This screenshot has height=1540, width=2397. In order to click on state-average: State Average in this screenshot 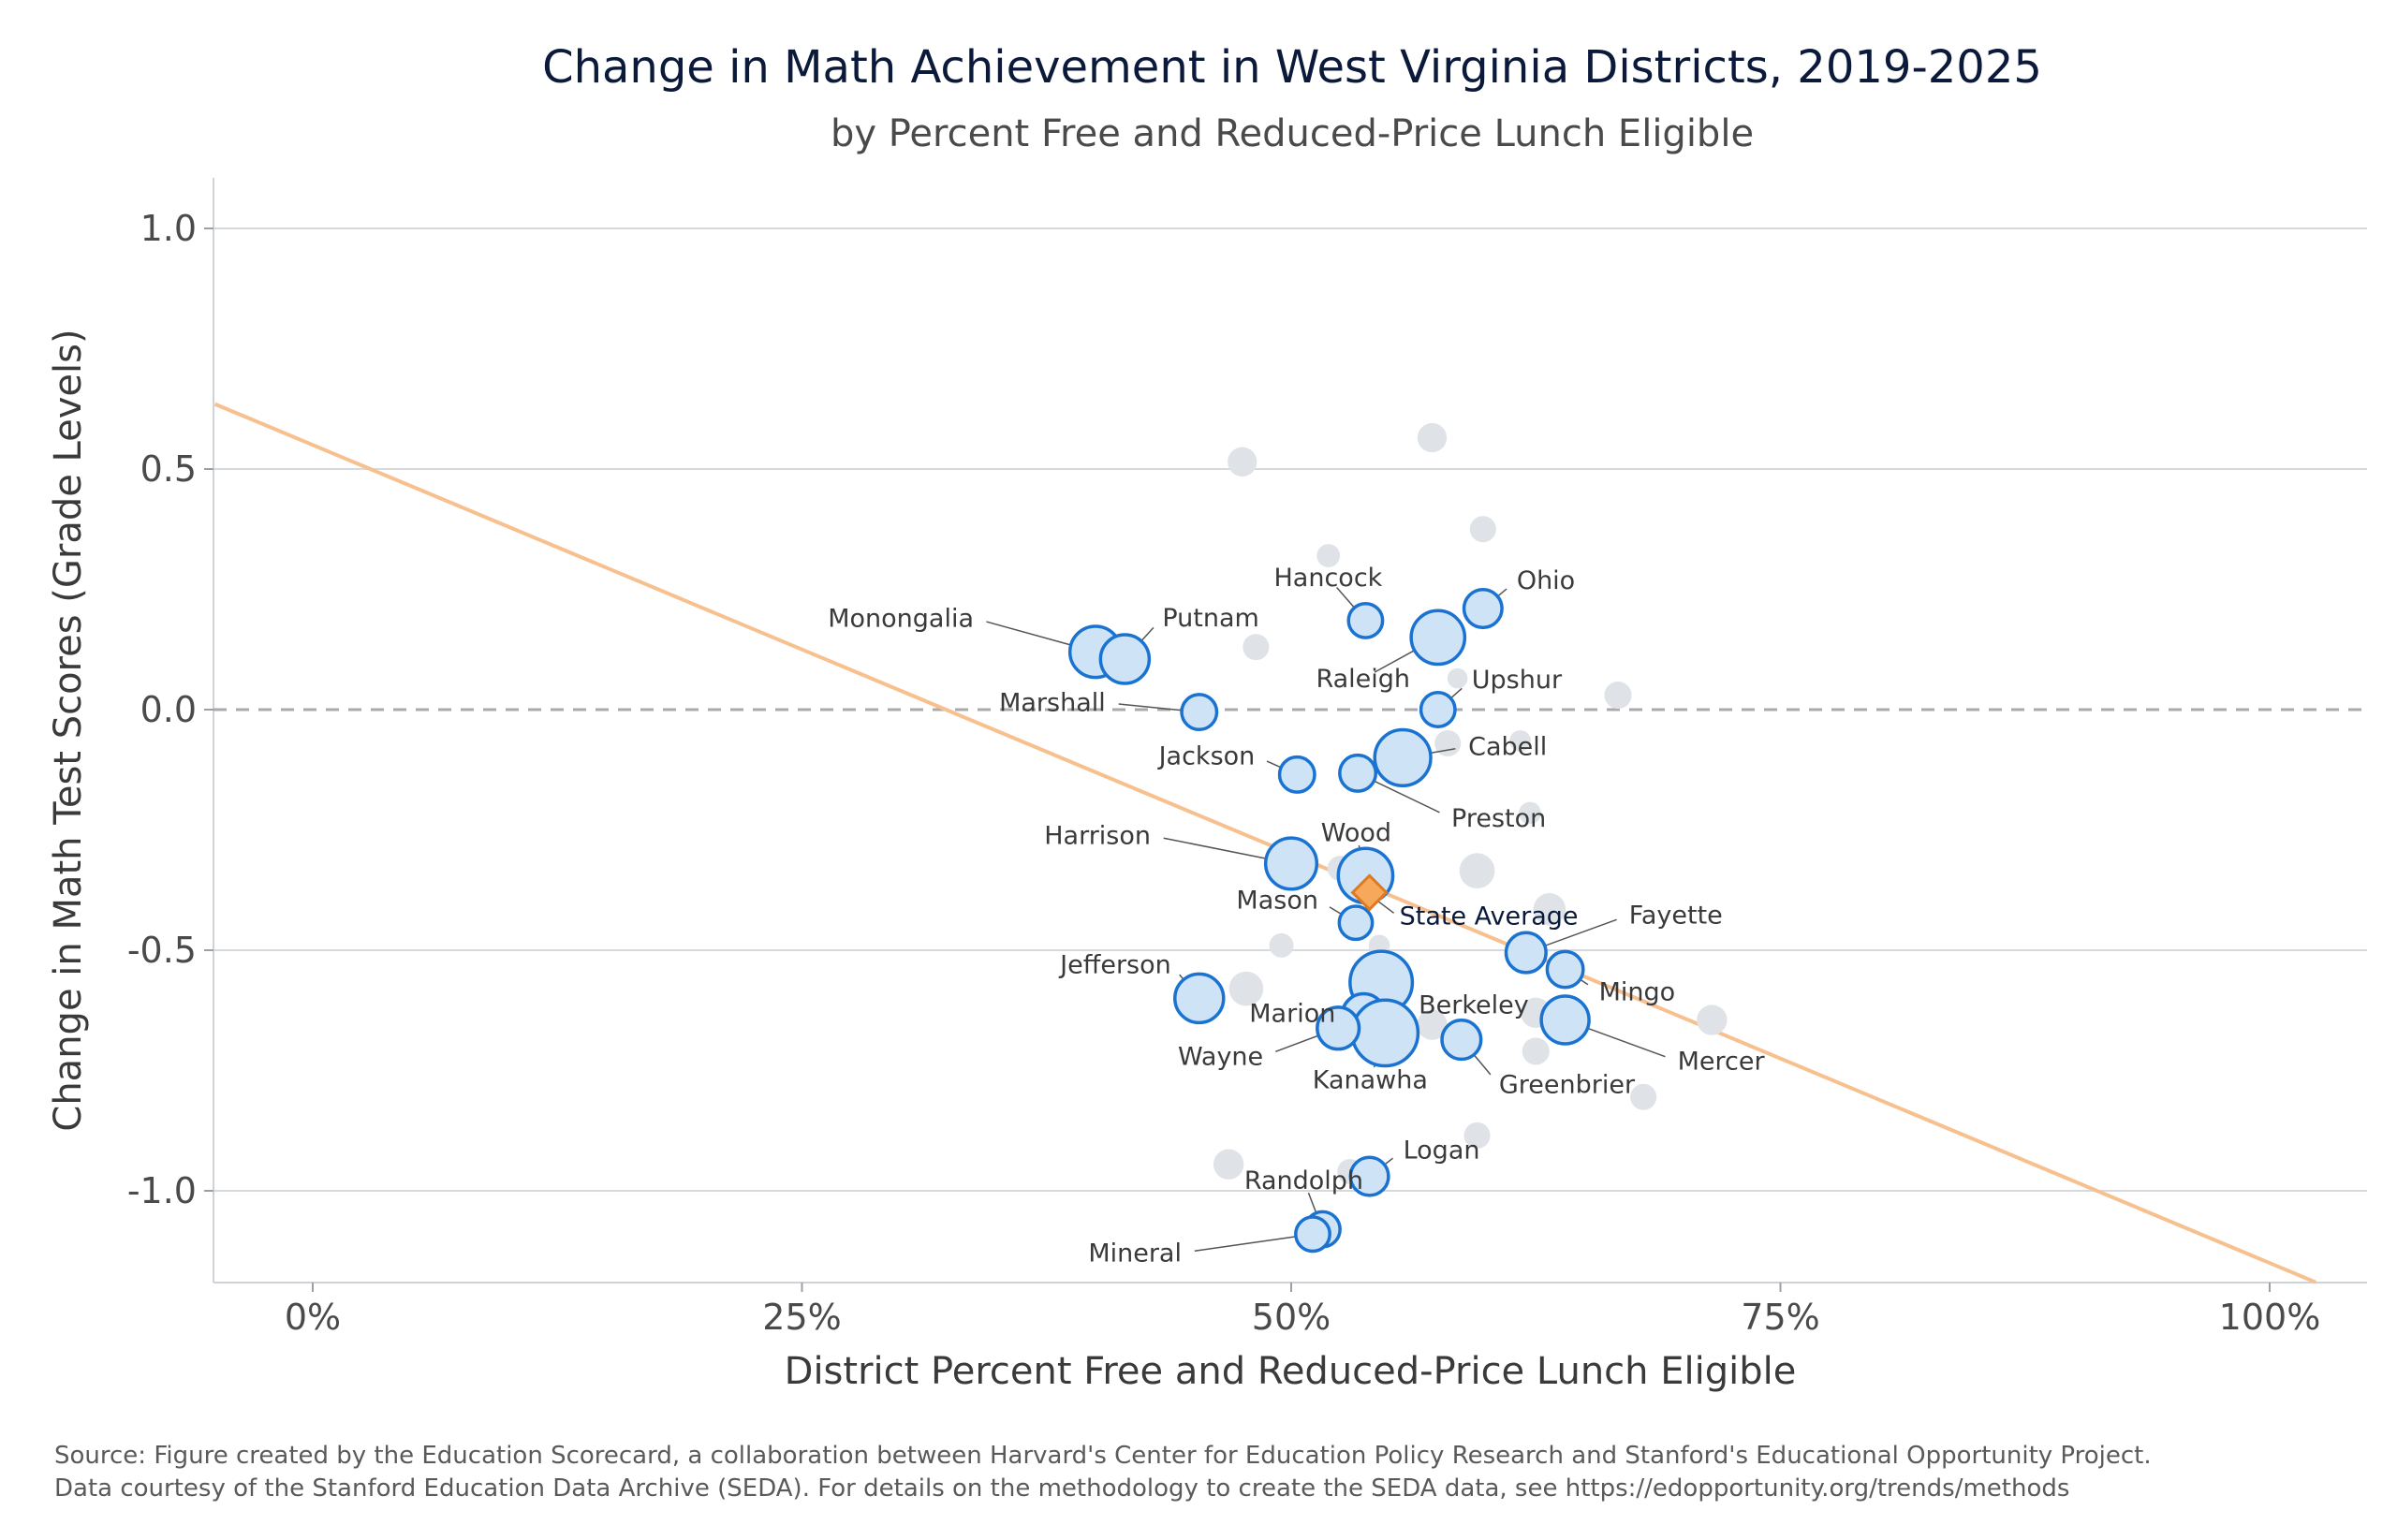, I will do `click(1464, 902)`.